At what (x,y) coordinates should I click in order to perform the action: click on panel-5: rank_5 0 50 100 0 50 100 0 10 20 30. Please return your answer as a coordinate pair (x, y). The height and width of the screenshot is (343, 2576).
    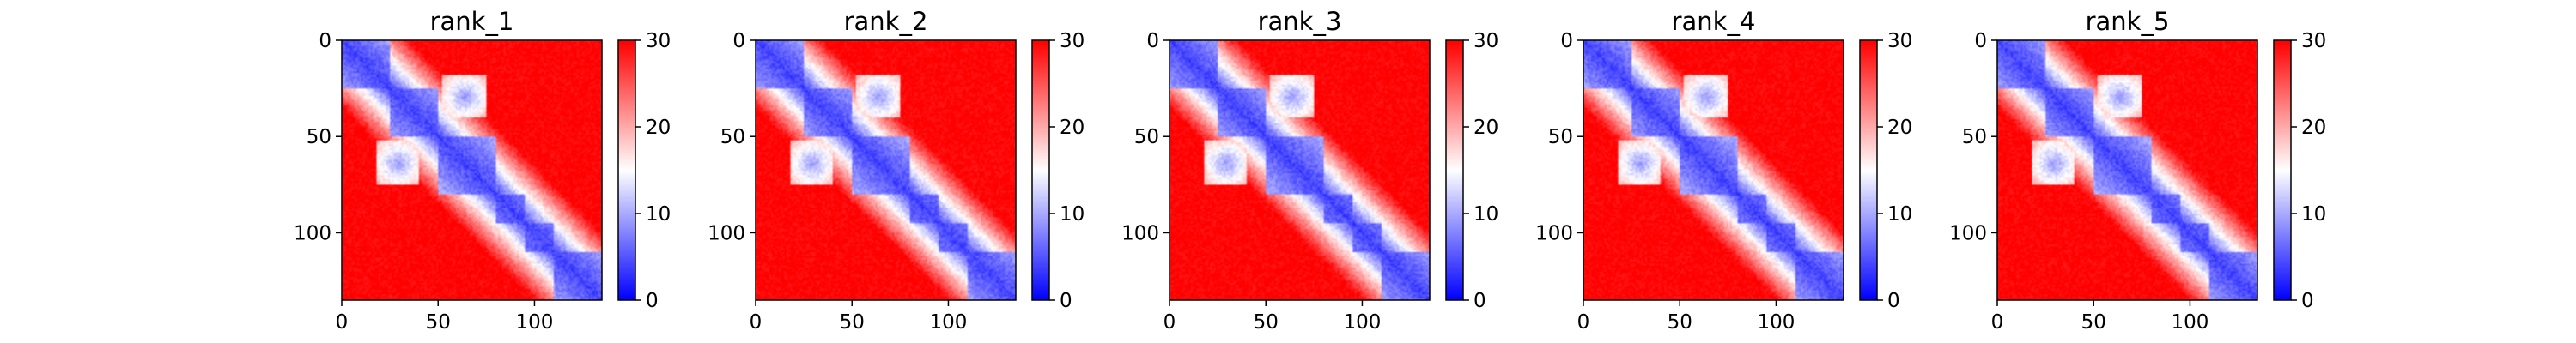
    Looking at the image, I should click on (2137, 171).